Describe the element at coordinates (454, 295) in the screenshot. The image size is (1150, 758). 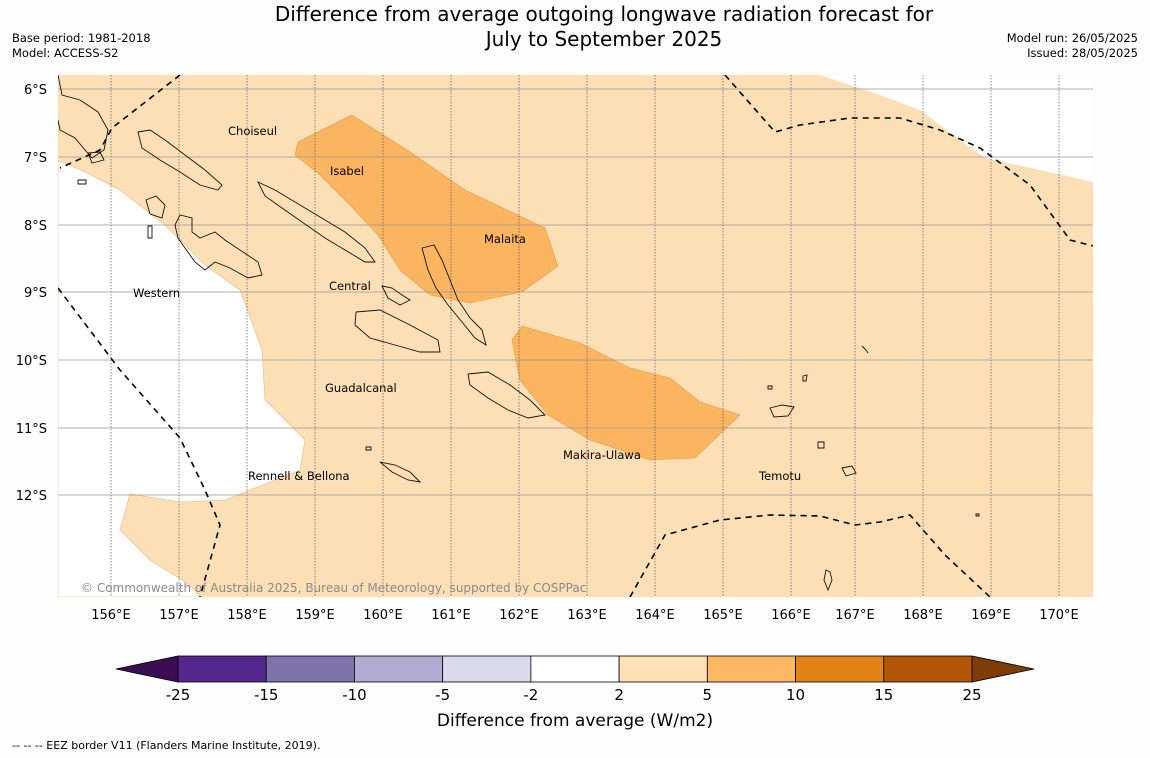
I see `island-malaita` at that location.